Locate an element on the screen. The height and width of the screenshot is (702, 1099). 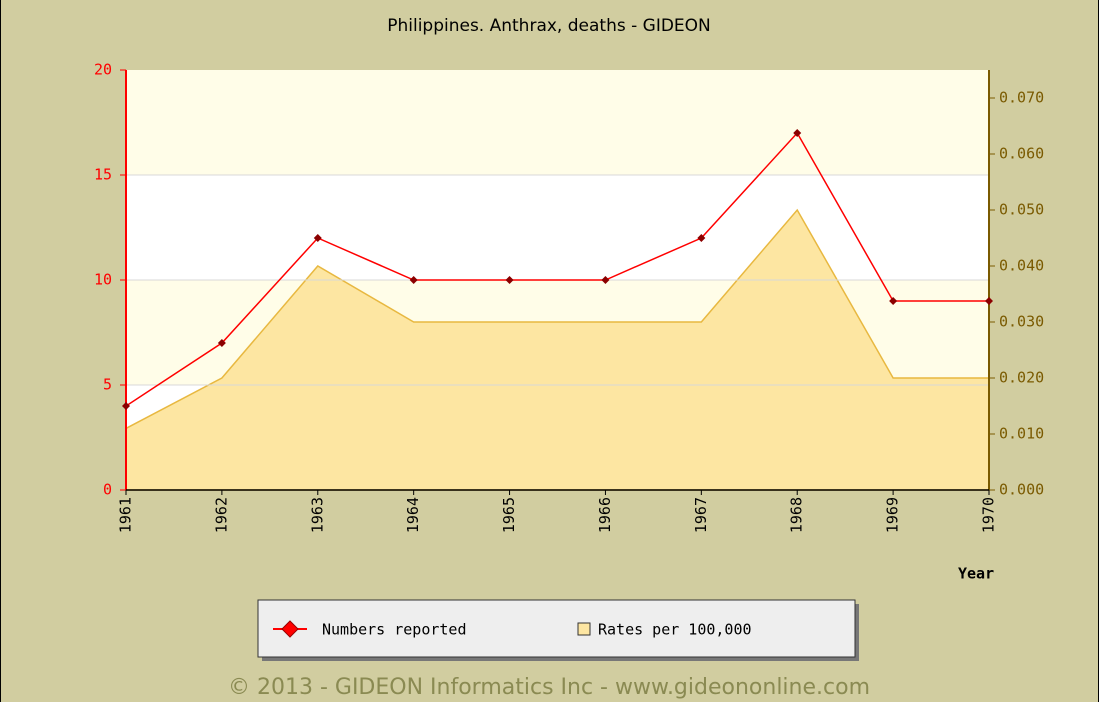
x-tick-label: 1967 is located at coordinates (701, 515).